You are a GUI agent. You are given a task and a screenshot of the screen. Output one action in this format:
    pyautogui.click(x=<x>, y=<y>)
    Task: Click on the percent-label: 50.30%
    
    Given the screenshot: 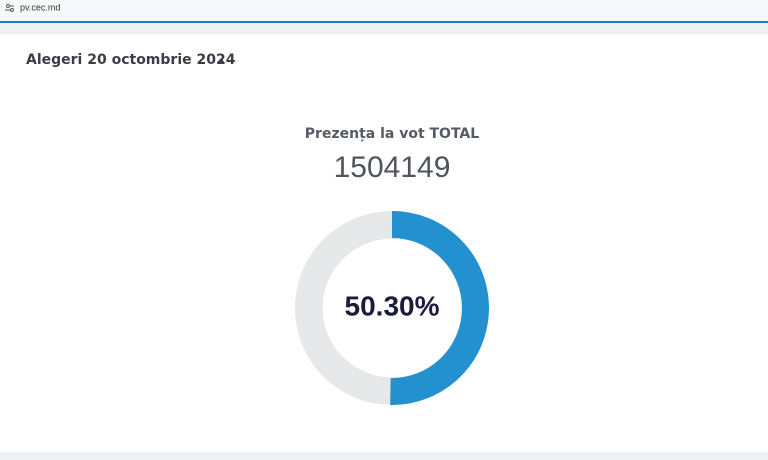 What is the action you would take?
    pyautogui.click(x=392, y=305)
    